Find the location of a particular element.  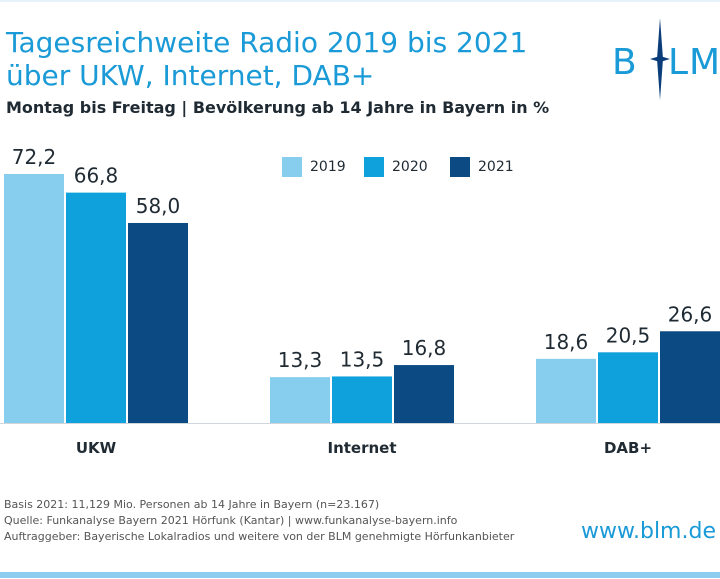

legend-item-2021: 2021 is located at coordinates (482, 167).